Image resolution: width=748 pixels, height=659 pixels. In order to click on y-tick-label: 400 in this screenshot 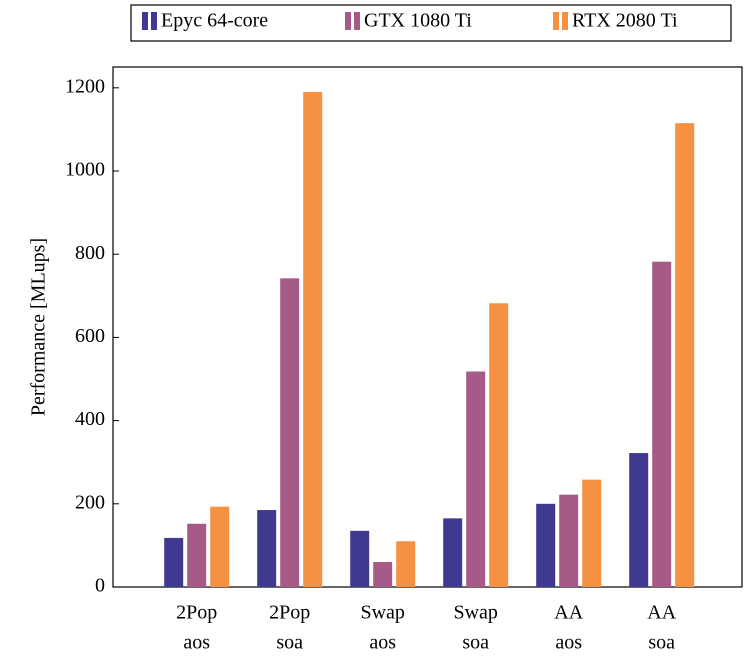, I will do `click(90, 419)`.